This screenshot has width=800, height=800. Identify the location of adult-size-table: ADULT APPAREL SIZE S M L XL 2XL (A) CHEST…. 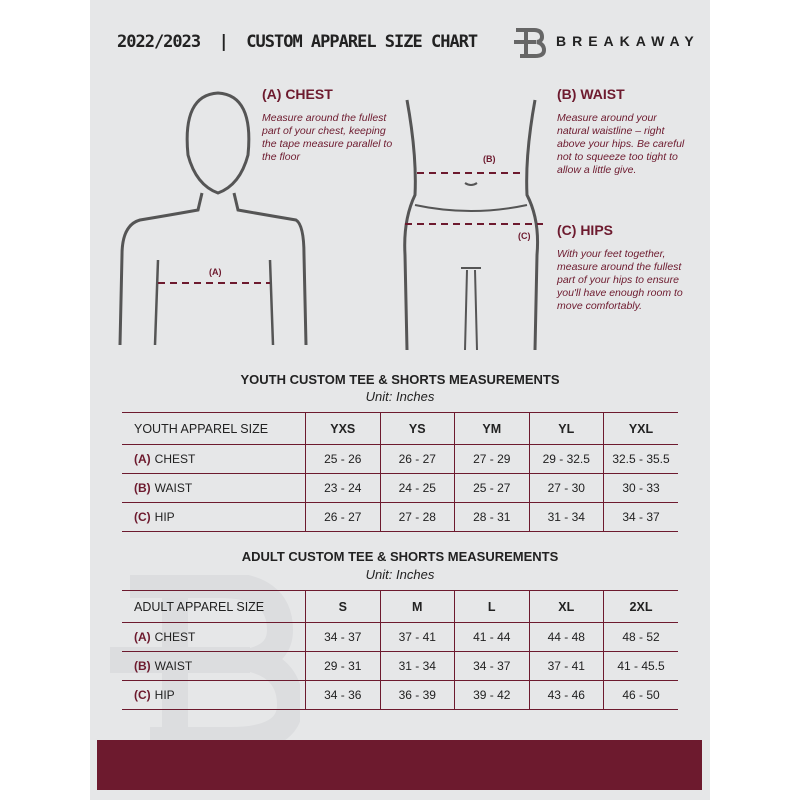
(400, 650).